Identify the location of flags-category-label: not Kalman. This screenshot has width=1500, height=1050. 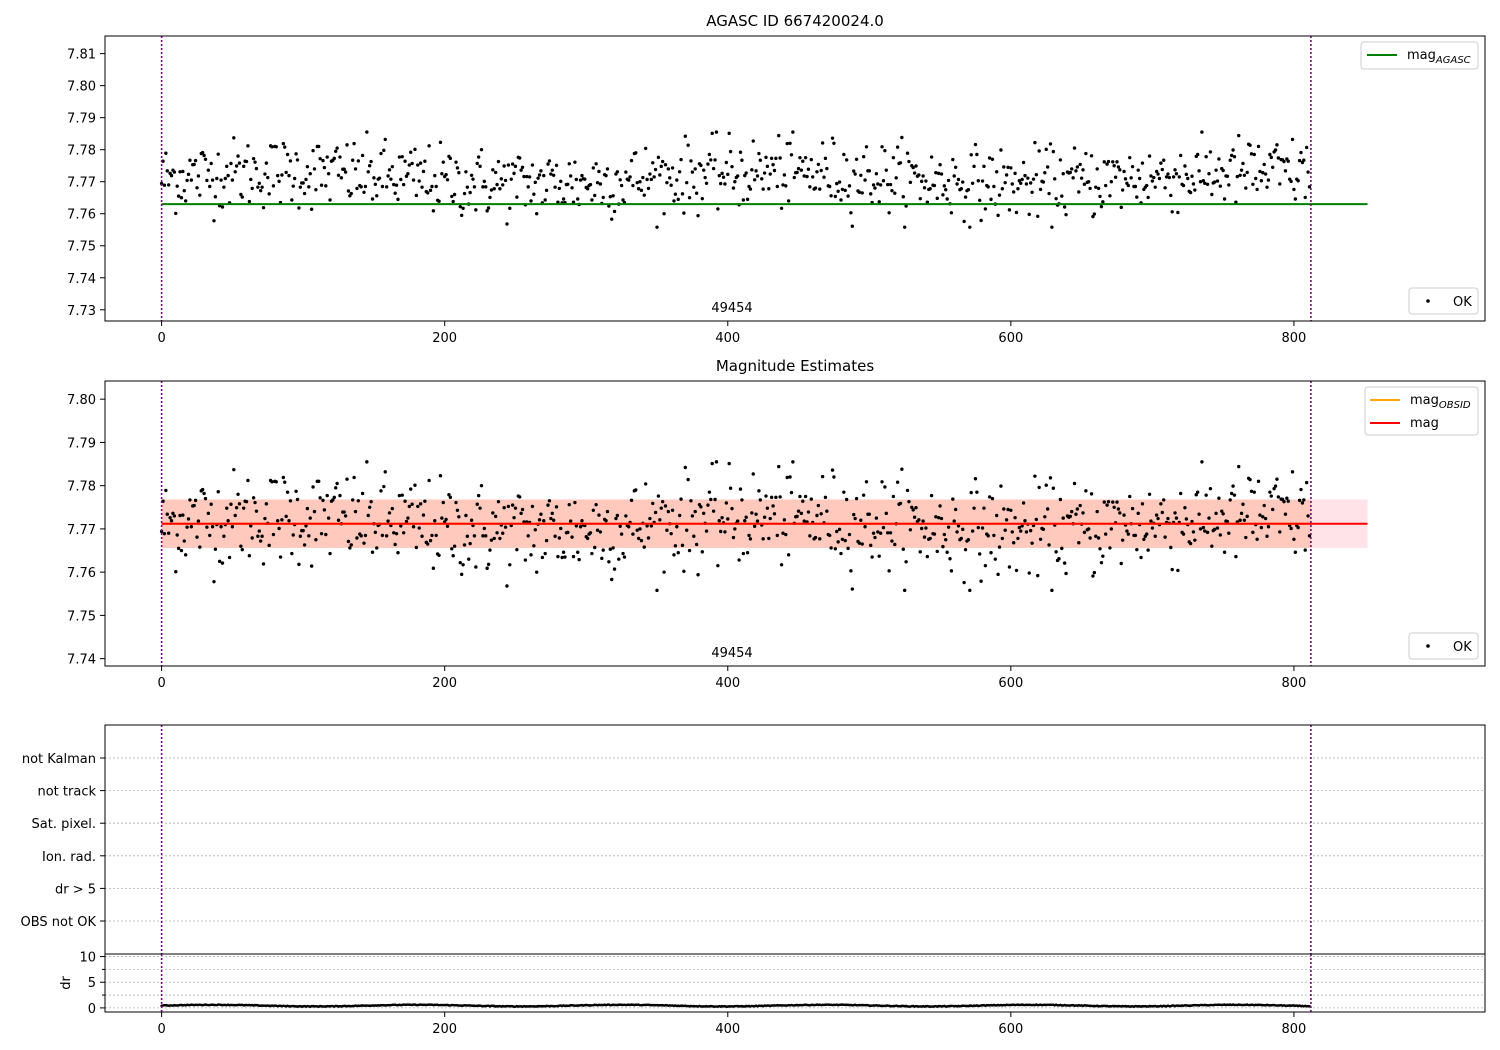
(59, 759).